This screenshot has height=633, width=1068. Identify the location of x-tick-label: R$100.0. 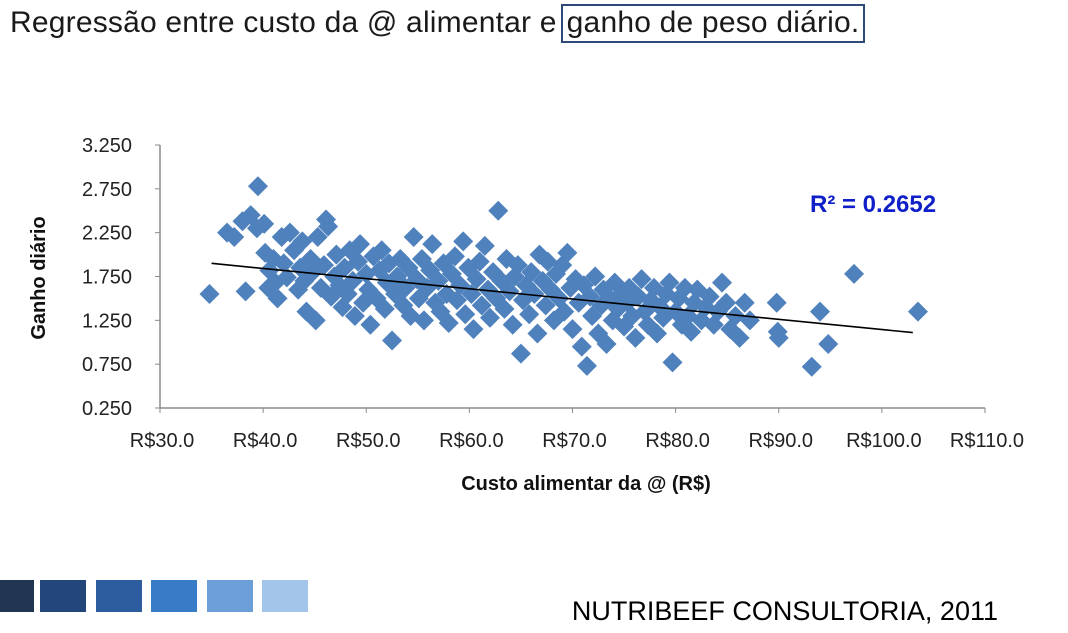
(884, 441).